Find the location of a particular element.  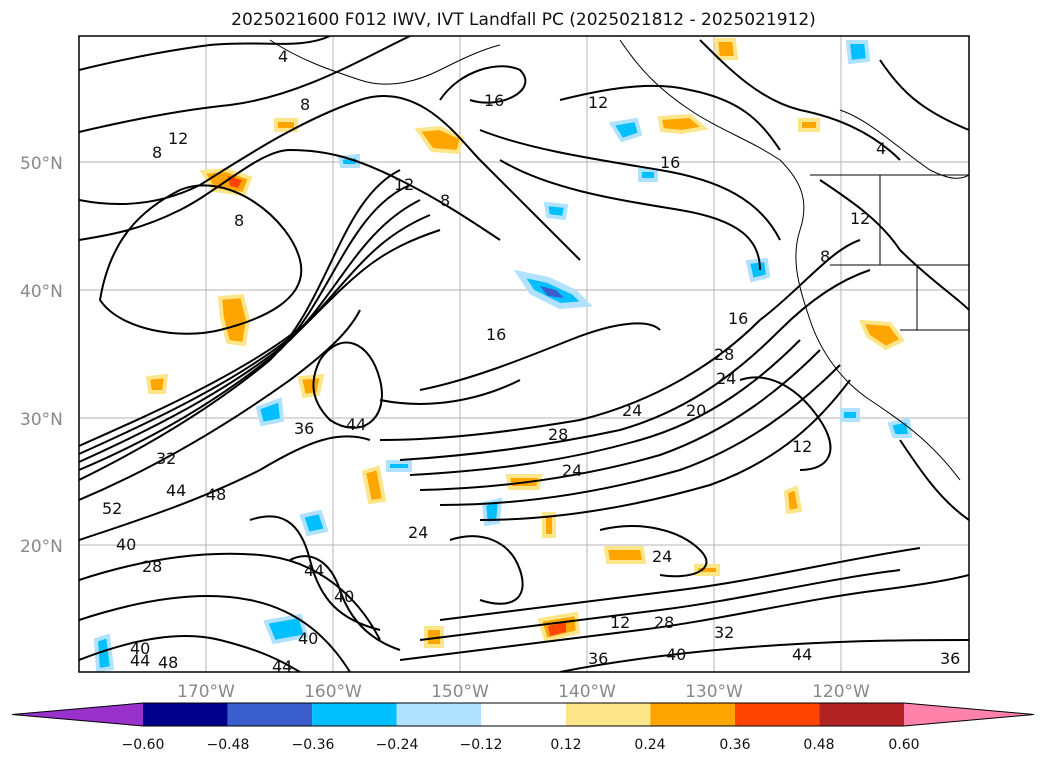

lon-label-120w: 120°W is located at coordinates (841, 692).